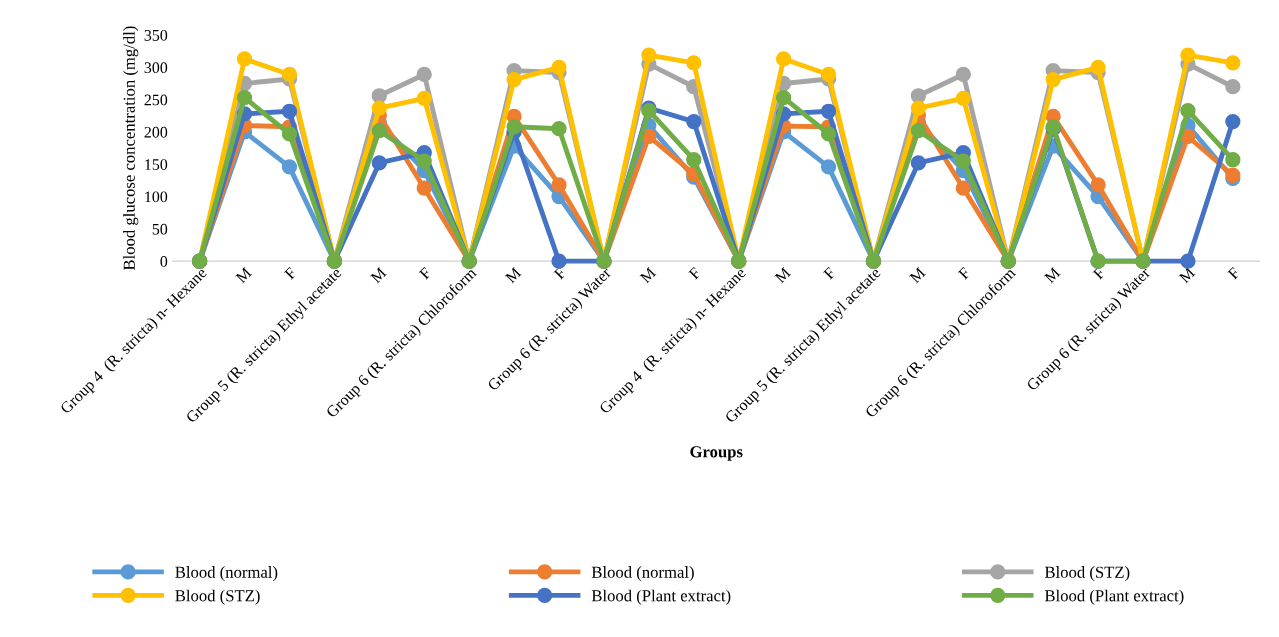 The height and width of the screenshot is (637, 1279). I want to click on y-tick-label: 150, so click(156, 164).